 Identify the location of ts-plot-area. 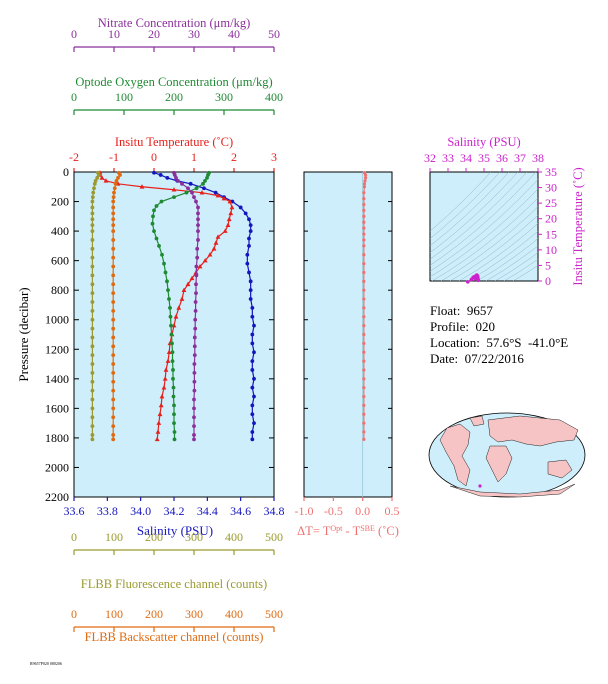
(484, 226).